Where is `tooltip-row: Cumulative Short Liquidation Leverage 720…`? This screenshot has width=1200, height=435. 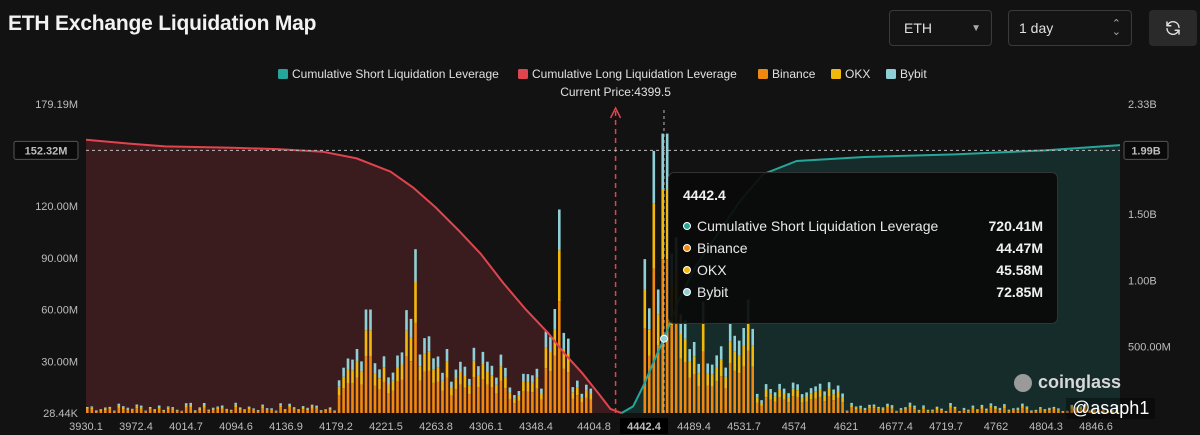 tooltip-row: Cumulative Short Liquidation Leverage 720… is located at coordinates (863, 226).